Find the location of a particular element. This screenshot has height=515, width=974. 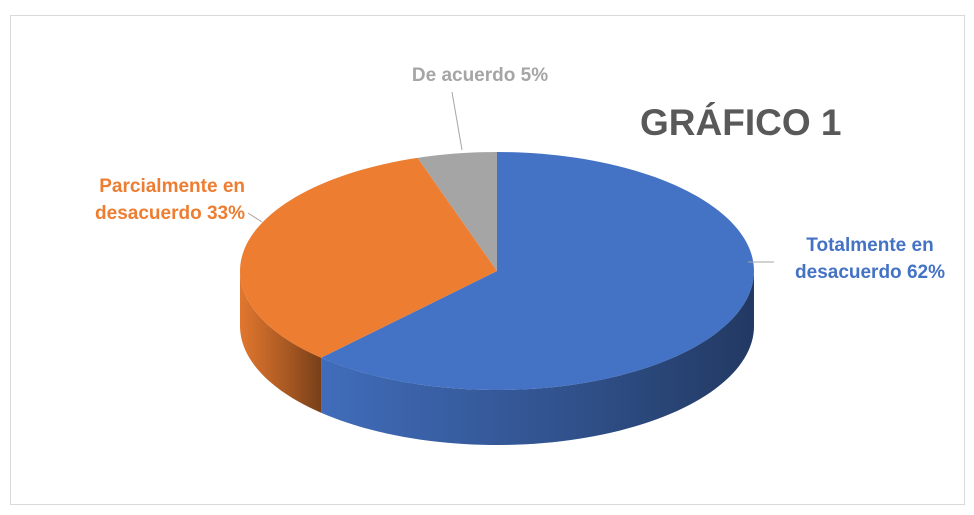

data-label: Parcialmente en desacuerdo 33% is located at coordinates (142, 200).